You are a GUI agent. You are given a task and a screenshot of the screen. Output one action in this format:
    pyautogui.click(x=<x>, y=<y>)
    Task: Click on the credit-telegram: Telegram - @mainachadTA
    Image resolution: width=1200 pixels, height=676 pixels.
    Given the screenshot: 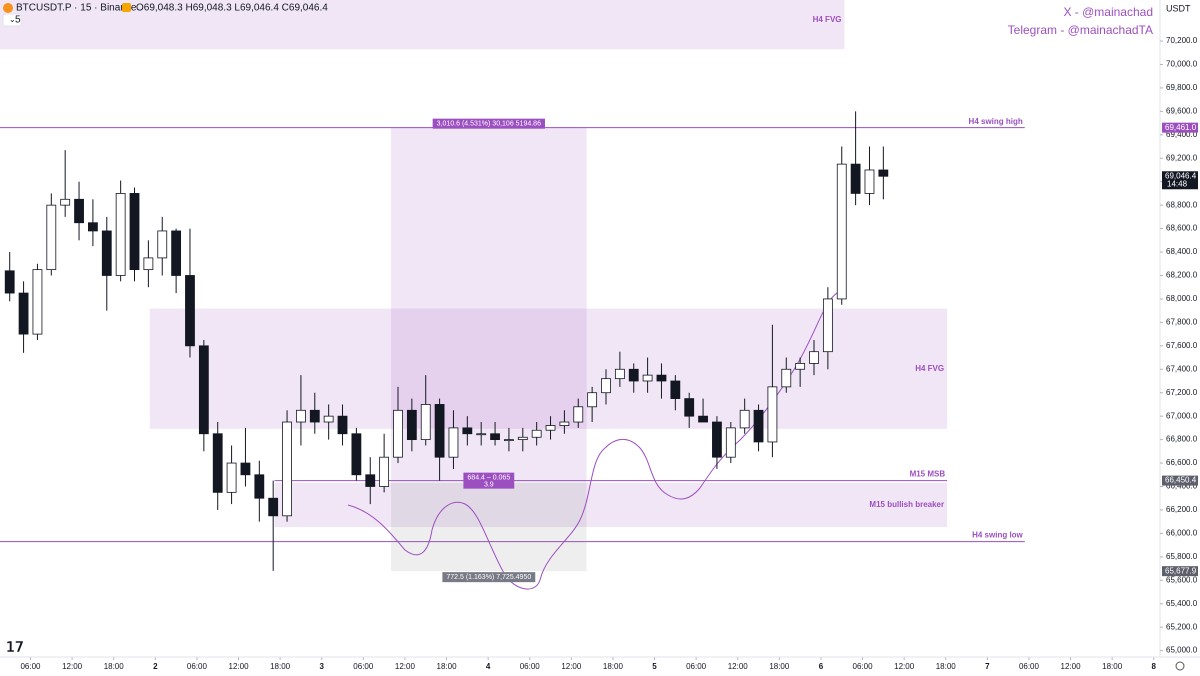 What is the action you would take?
    pyautogui.click(x=1080, y=30)
    